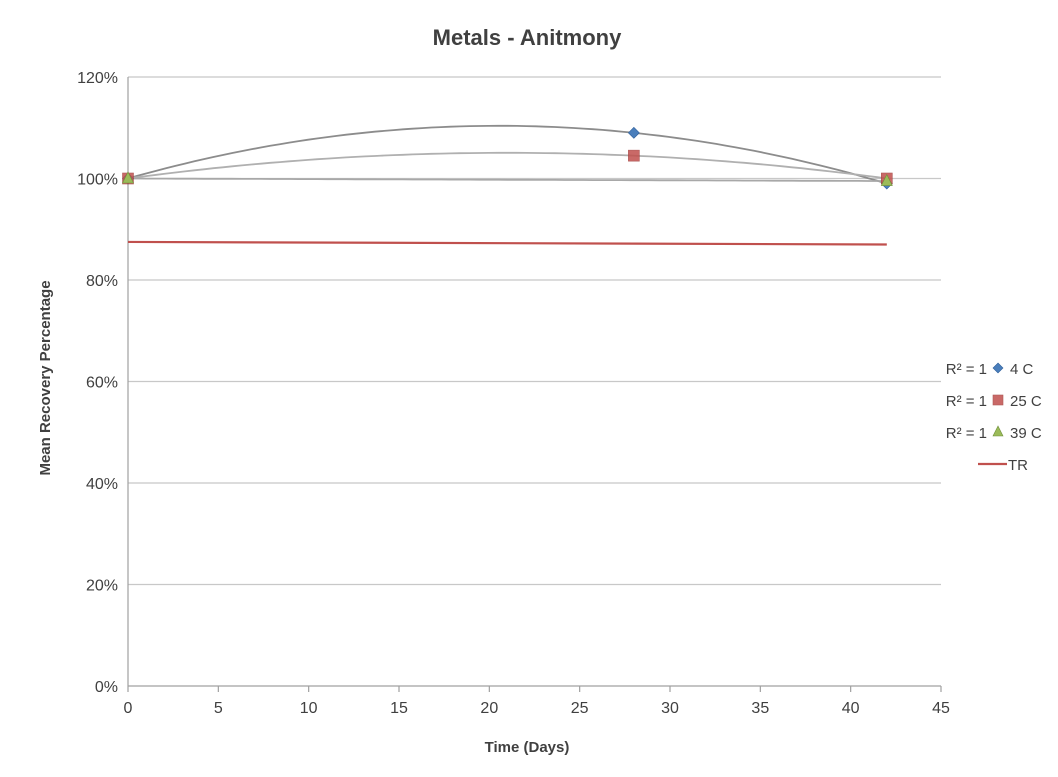 The width and height of the screenshot is (1058, 777). I want to click on y-tick-label: 40%, so click(102, 484).